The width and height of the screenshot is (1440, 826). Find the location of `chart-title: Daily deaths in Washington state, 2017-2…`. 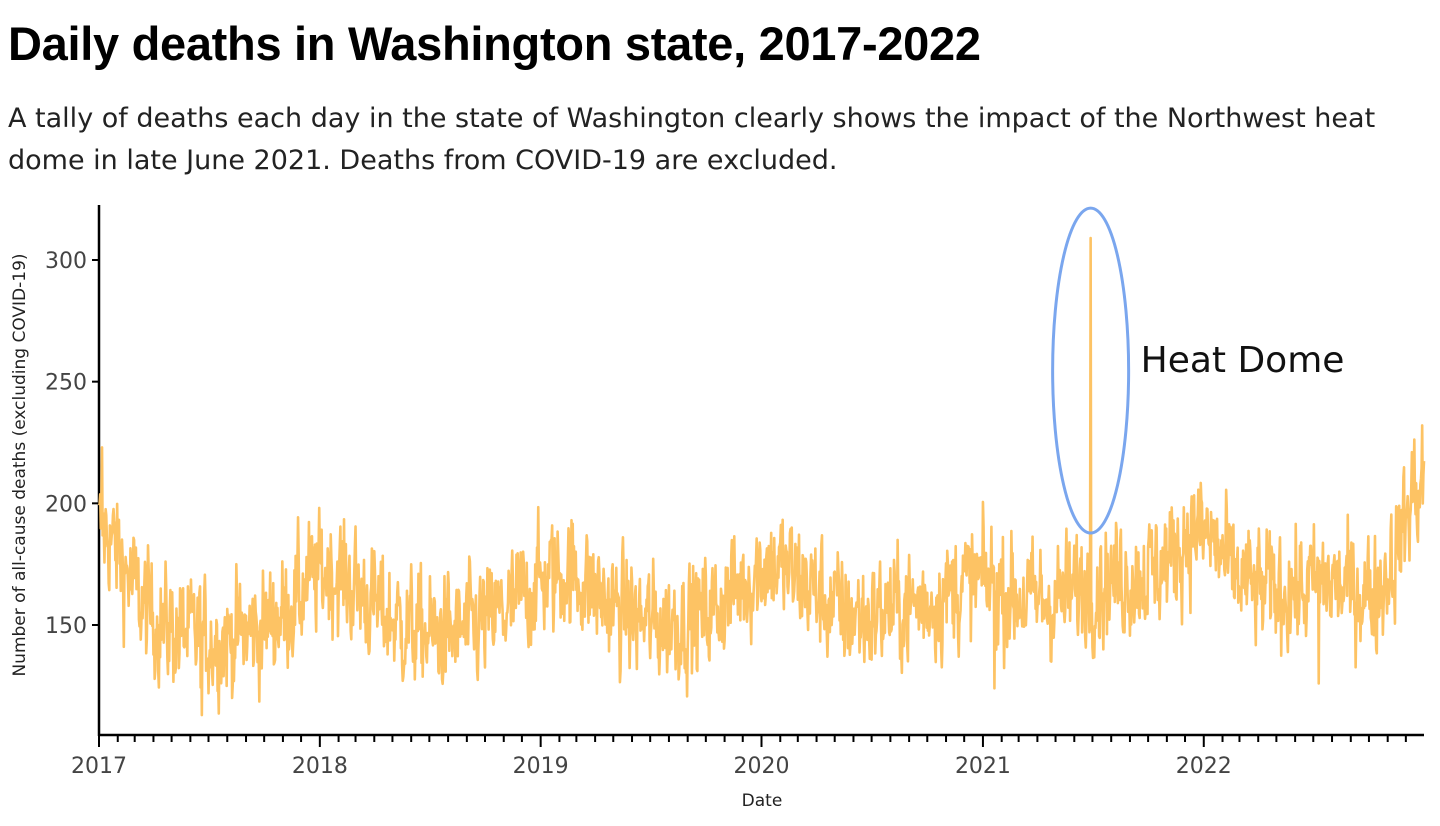

chart-title: Daily deaths in Washington state, 2017-2… is located at coordinates (494, 43).